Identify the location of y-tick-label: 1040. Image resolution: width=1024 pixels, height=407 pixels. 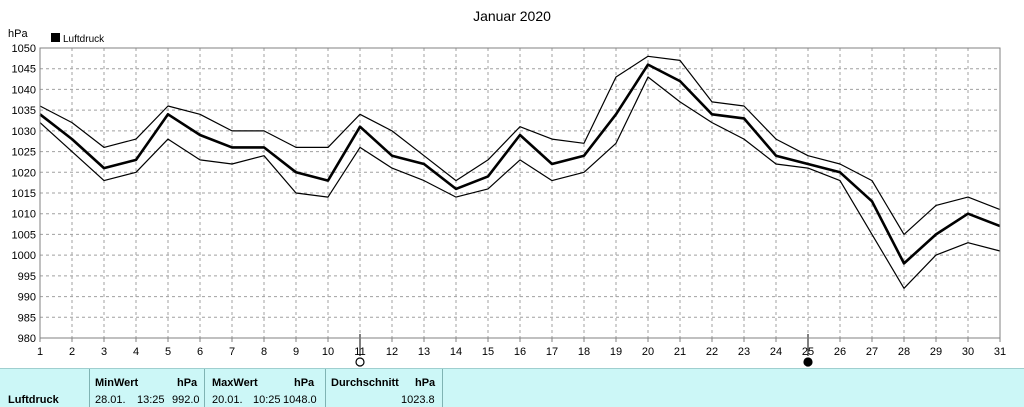
(24, 90).